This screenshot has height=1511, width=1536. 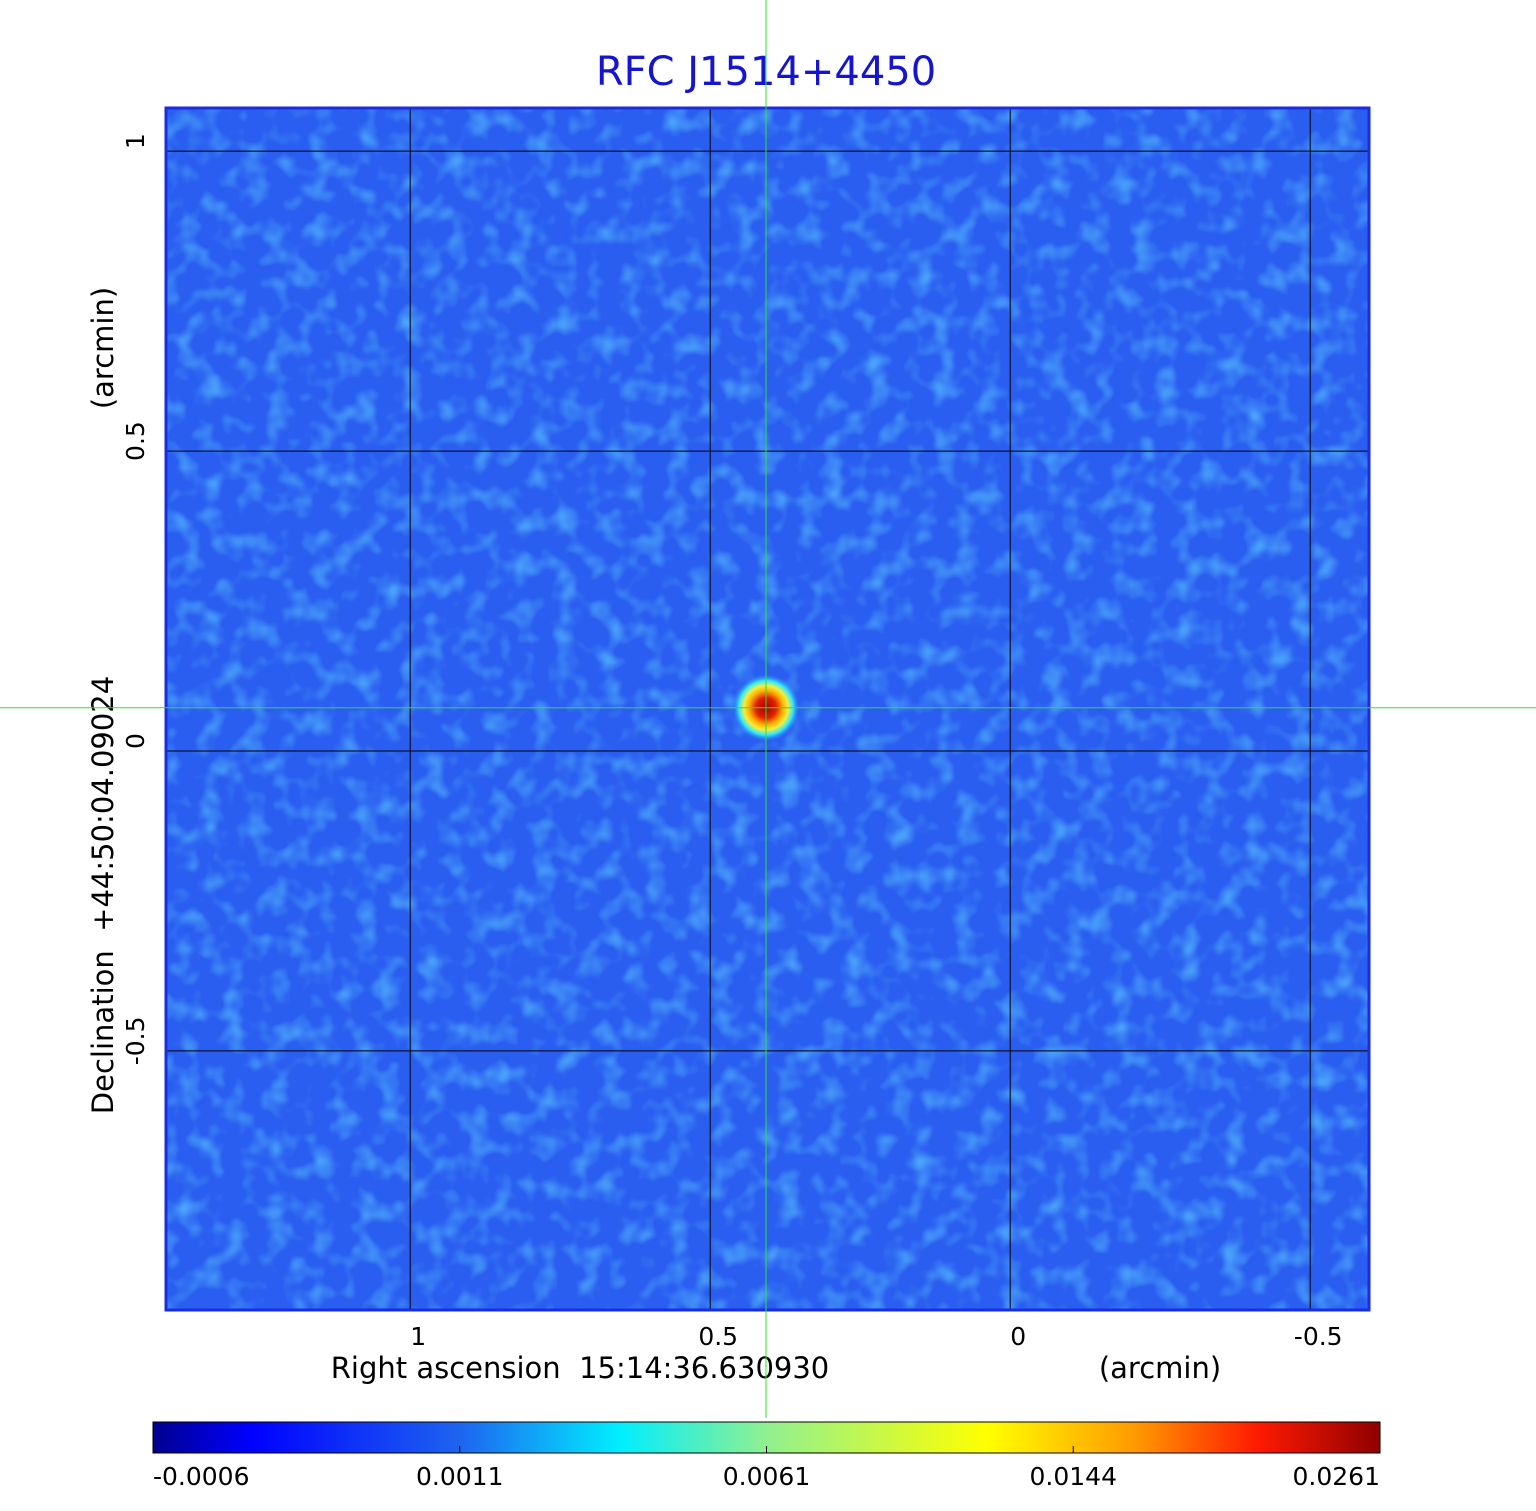 I want to click on colorbar-tick-label: -0.0006, so click(x=201, y=1476).